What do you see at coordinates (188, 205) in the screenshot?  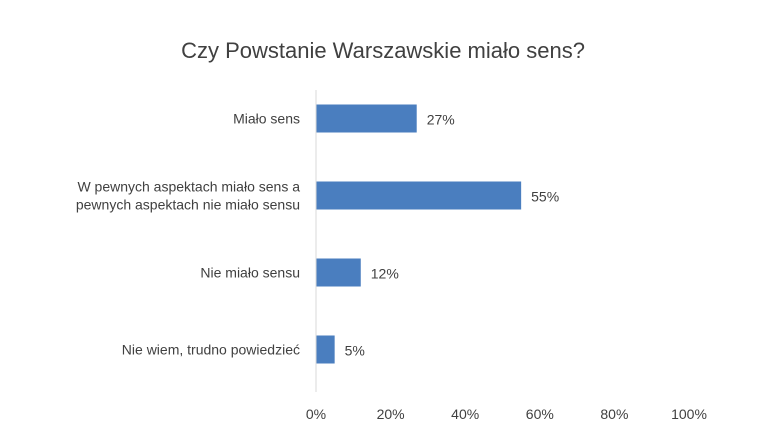 I see `category-label-line: pewnych aspektach nie miało sensu` at bounding box center [188, 205].